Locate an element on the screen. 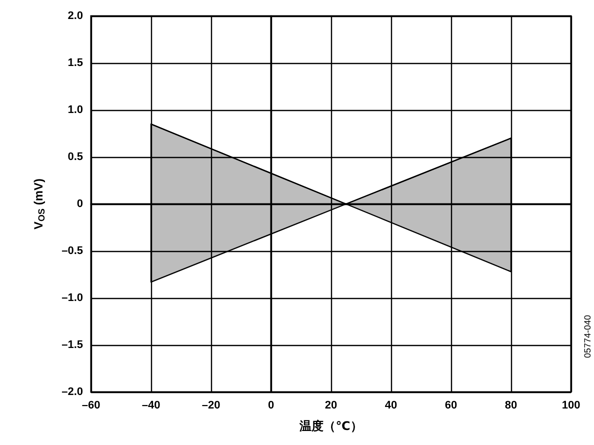 This screenshot has width=594, height=445. y-tick-label: –1.0 is located at coordinates (72, 298).